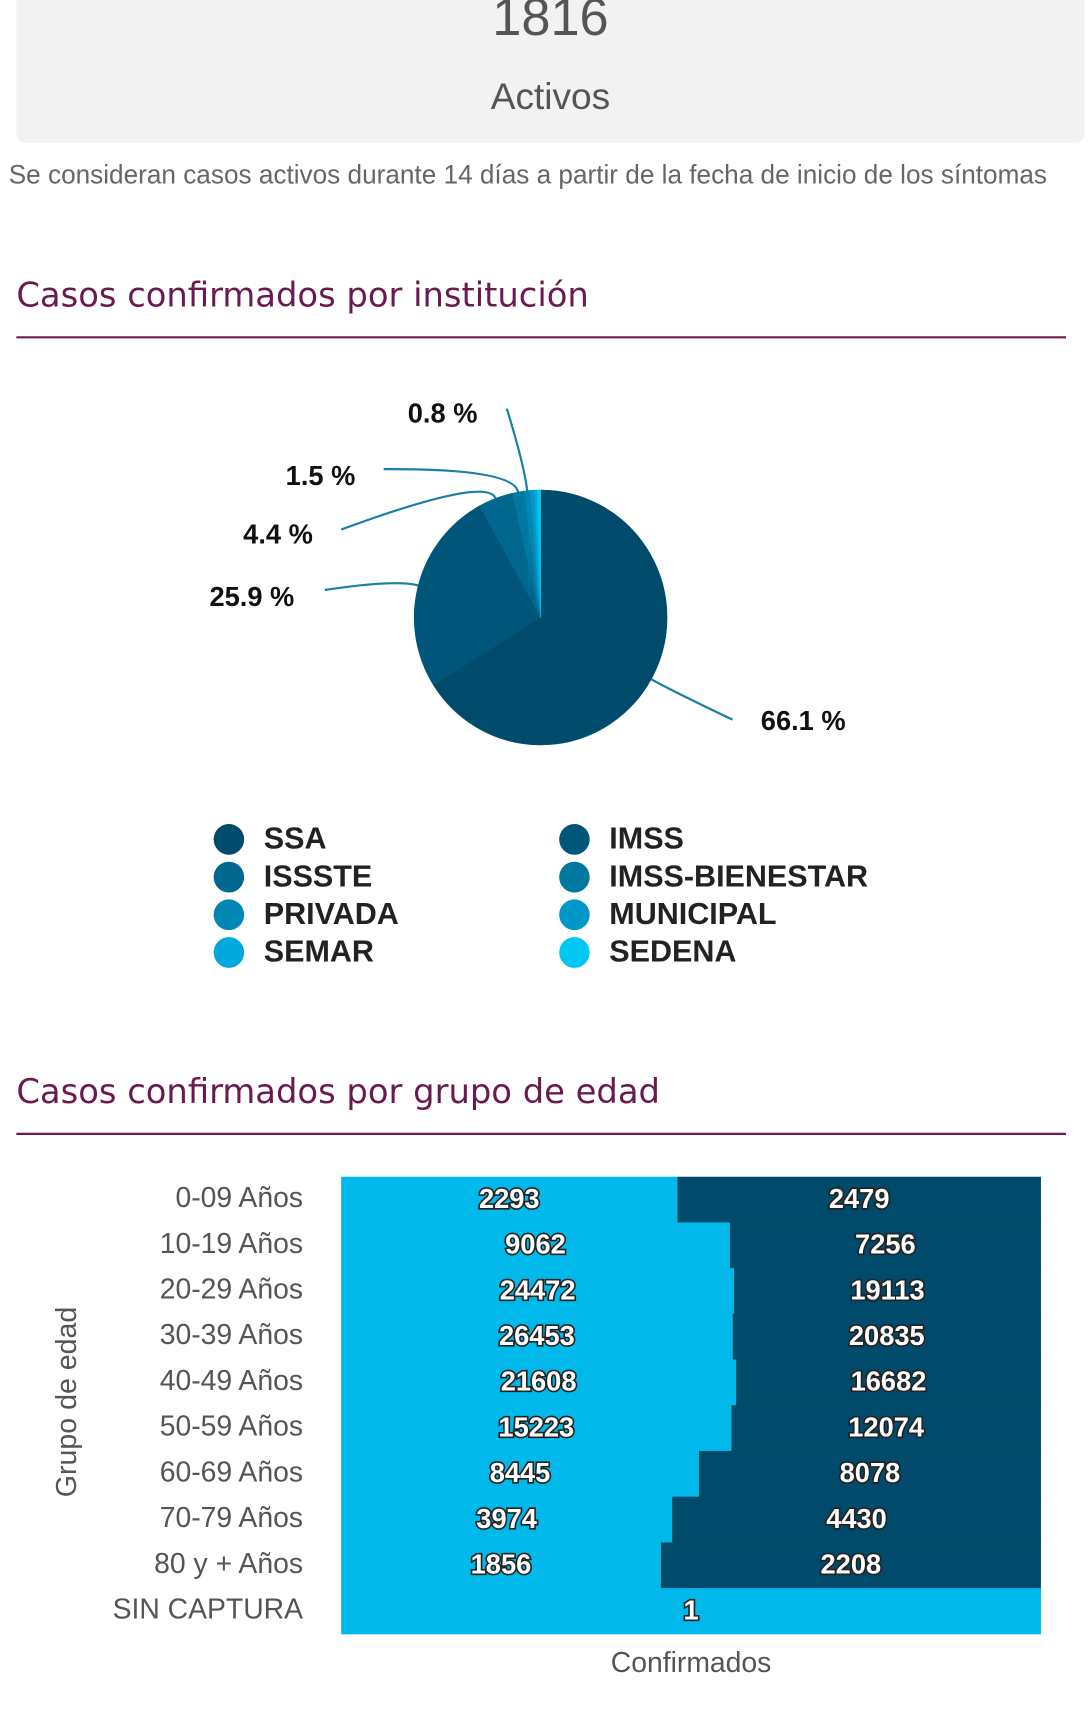  Describe the element at coordinates (231, 1427) in the screenshot. I see `y-tick-label: 50-59 Años` at that location.